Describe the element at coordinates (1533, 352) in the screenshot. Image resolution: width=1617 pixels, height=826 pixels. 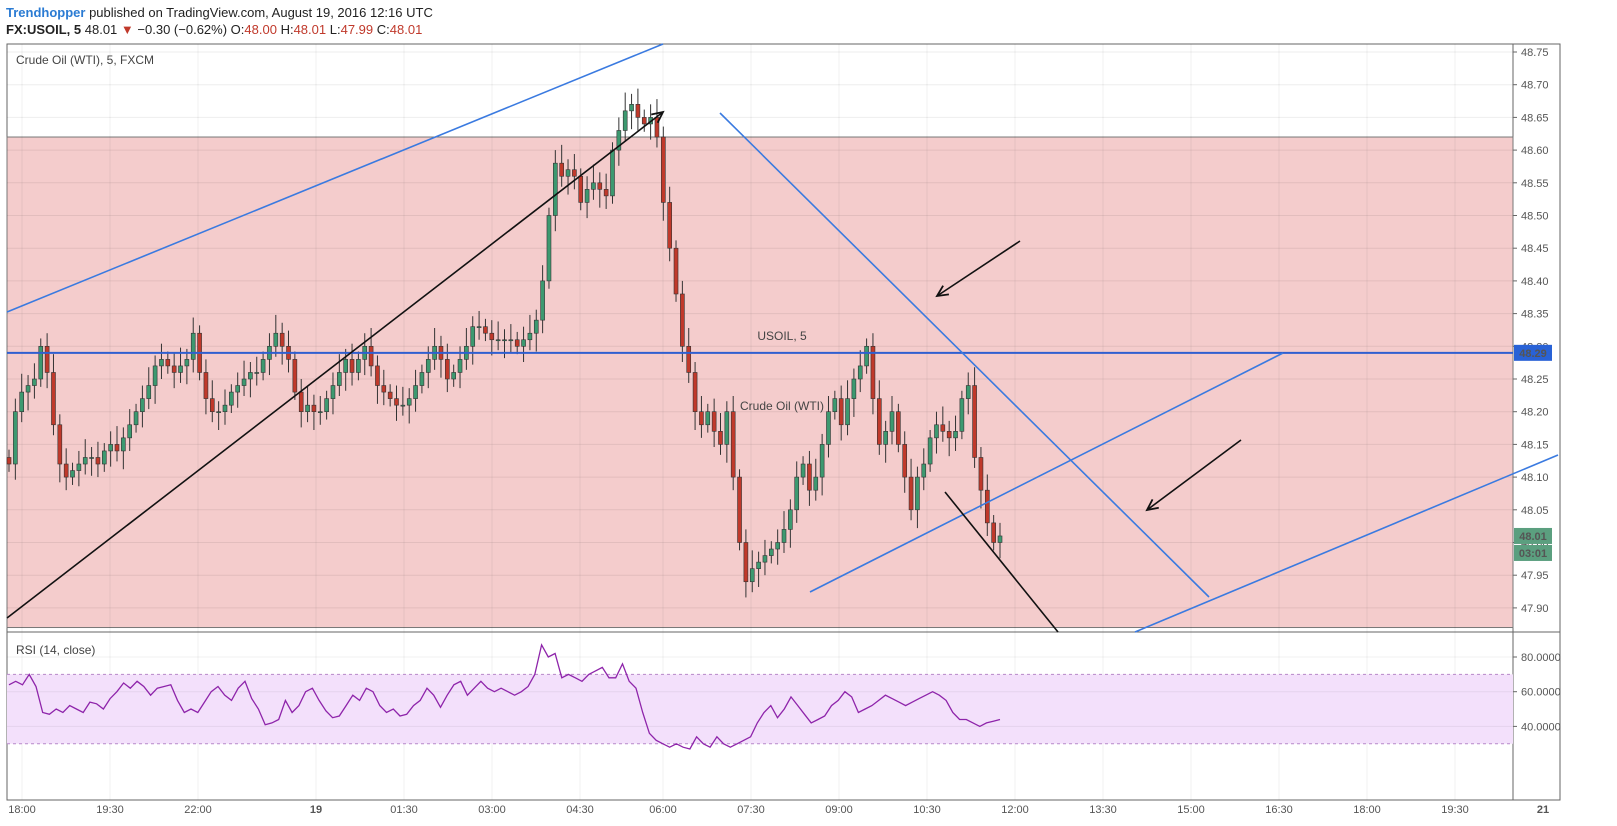
I see `horizontal-level-badge-bg` at that location.